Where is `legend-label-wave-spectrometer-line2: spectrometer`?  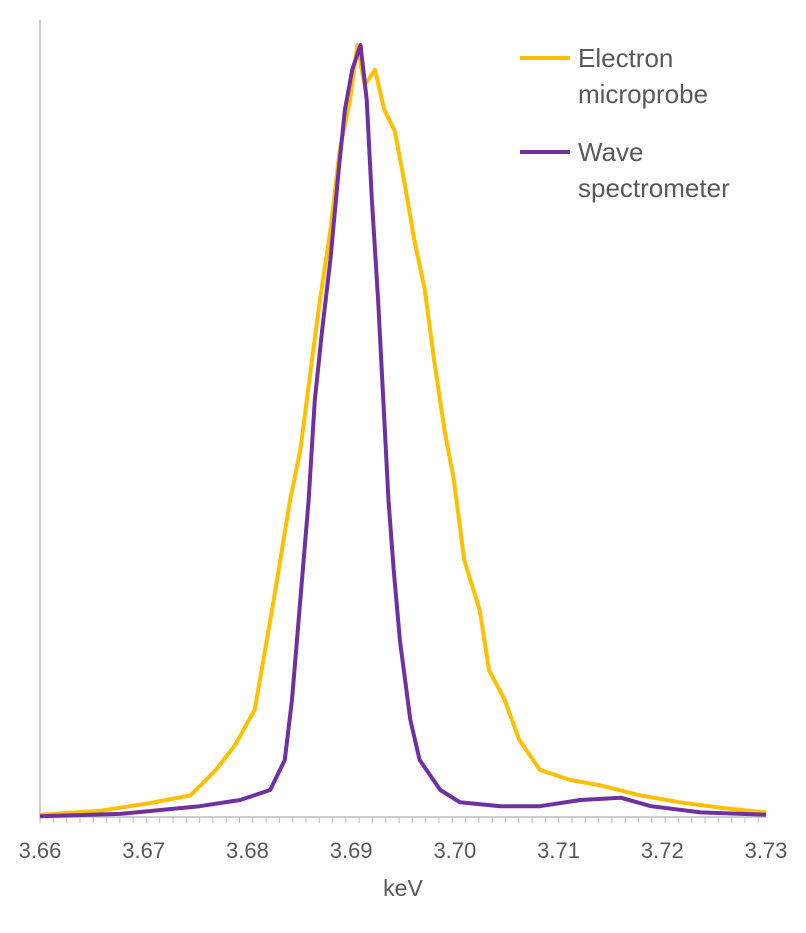 legend-label-wave-spectrometer-line2: spectrometer is located at coordinates (654, 188).